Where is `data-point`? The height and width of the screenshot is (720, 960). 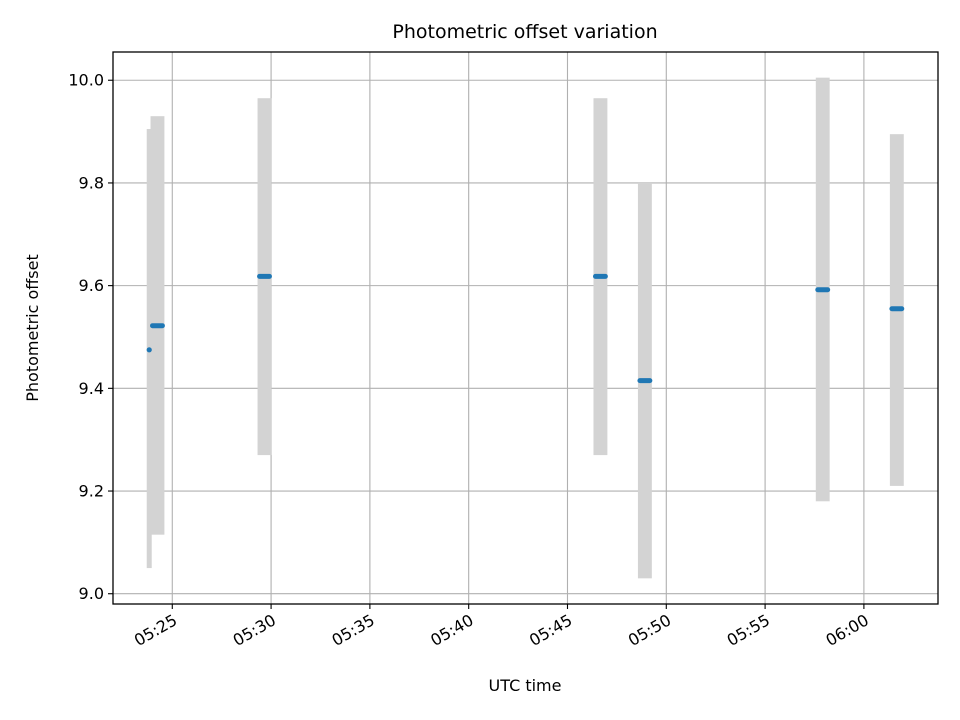 data-point is located at coordinates (149, 350).